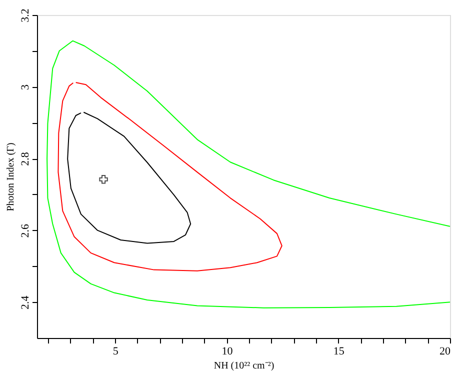 The width and height of the screenshot is (463, 374). What do you see at coordinates (445, 352) in the screenshot?
I see `x-tick-label: 20` at bounding box center [445, 352].